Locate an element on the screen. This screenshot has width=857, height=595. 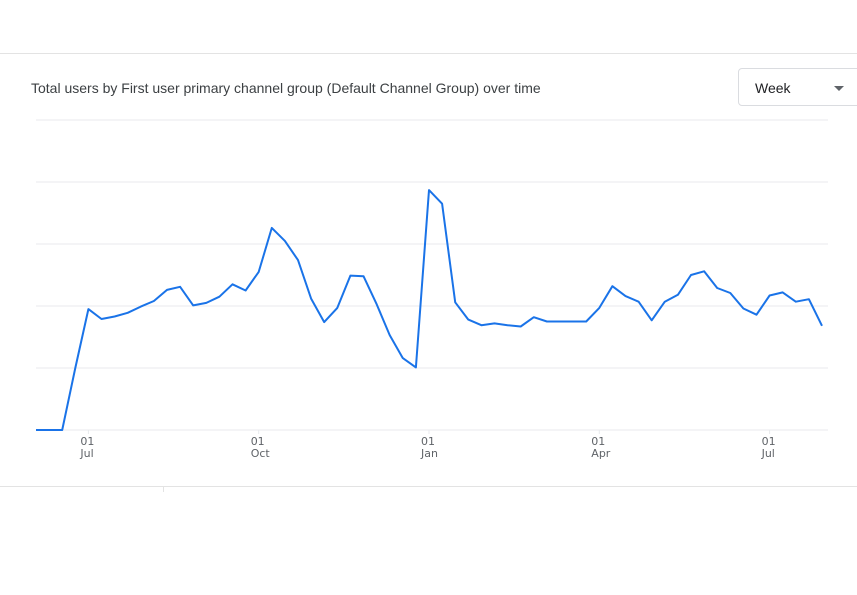
x-tick-label-day-4: 01 is located at coordinates (769, 441).